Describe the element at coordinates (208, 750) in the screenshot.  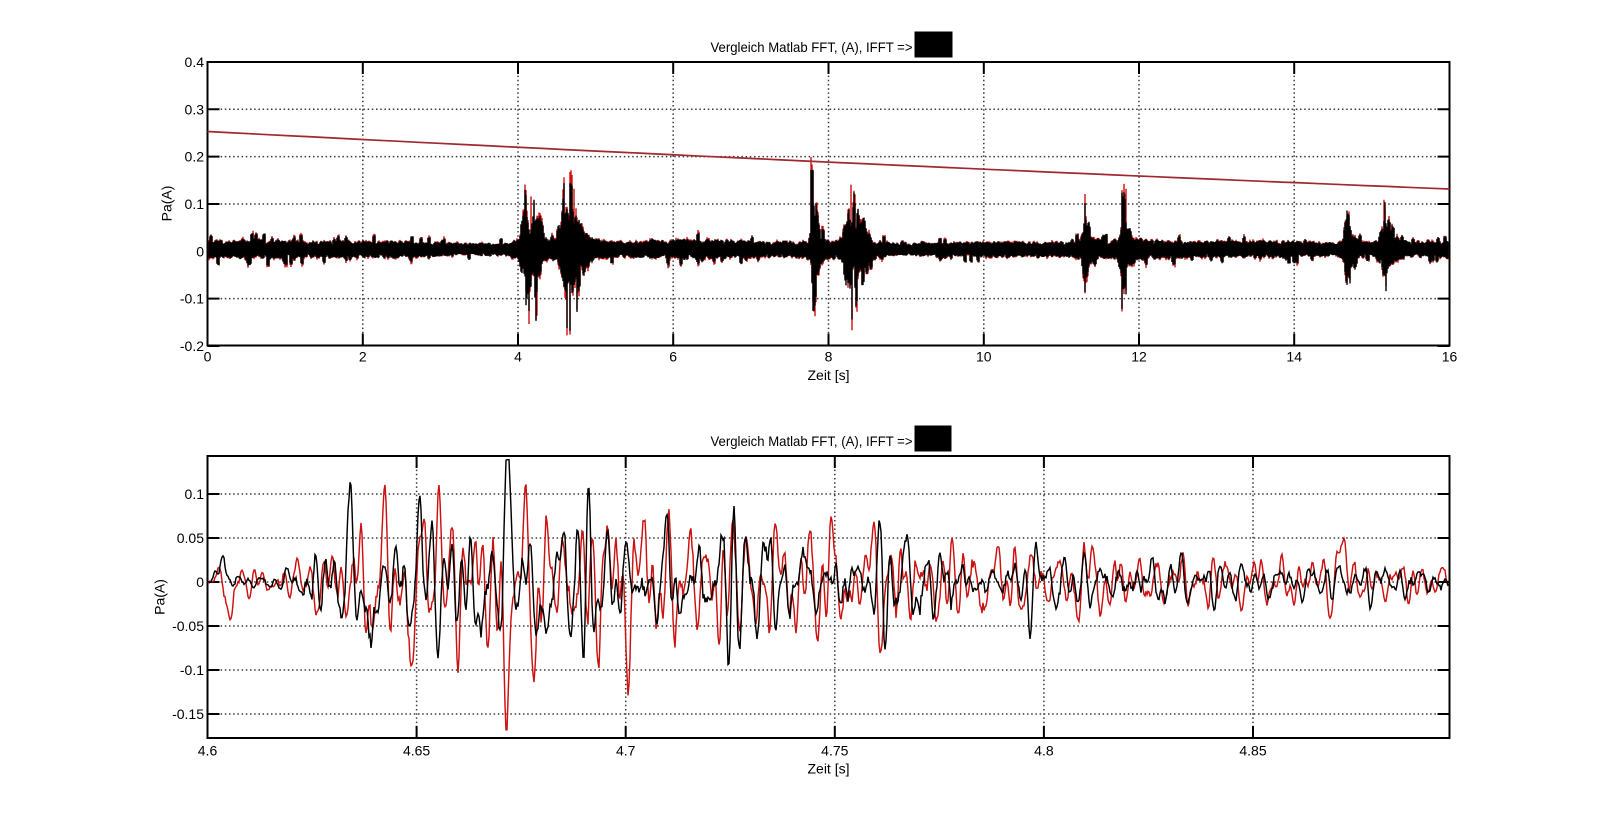
I see `svg-text: 4.6` at that location.